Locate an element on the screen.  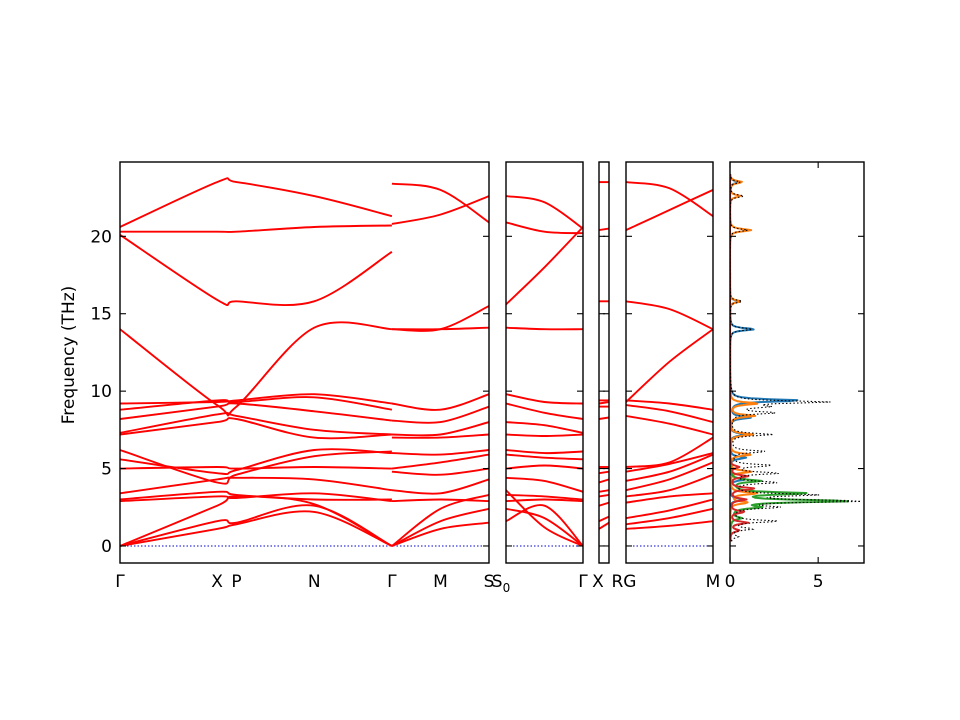
dos-curves is located at coordinates (796, 358).